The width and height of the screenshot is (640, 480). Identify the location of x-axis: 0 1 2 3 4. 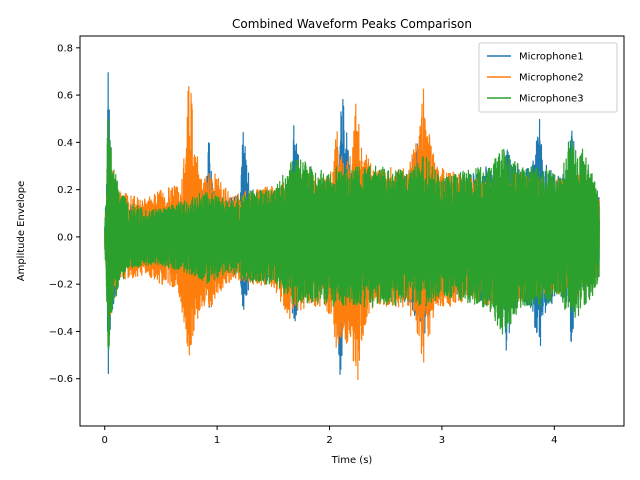
(330, 436).